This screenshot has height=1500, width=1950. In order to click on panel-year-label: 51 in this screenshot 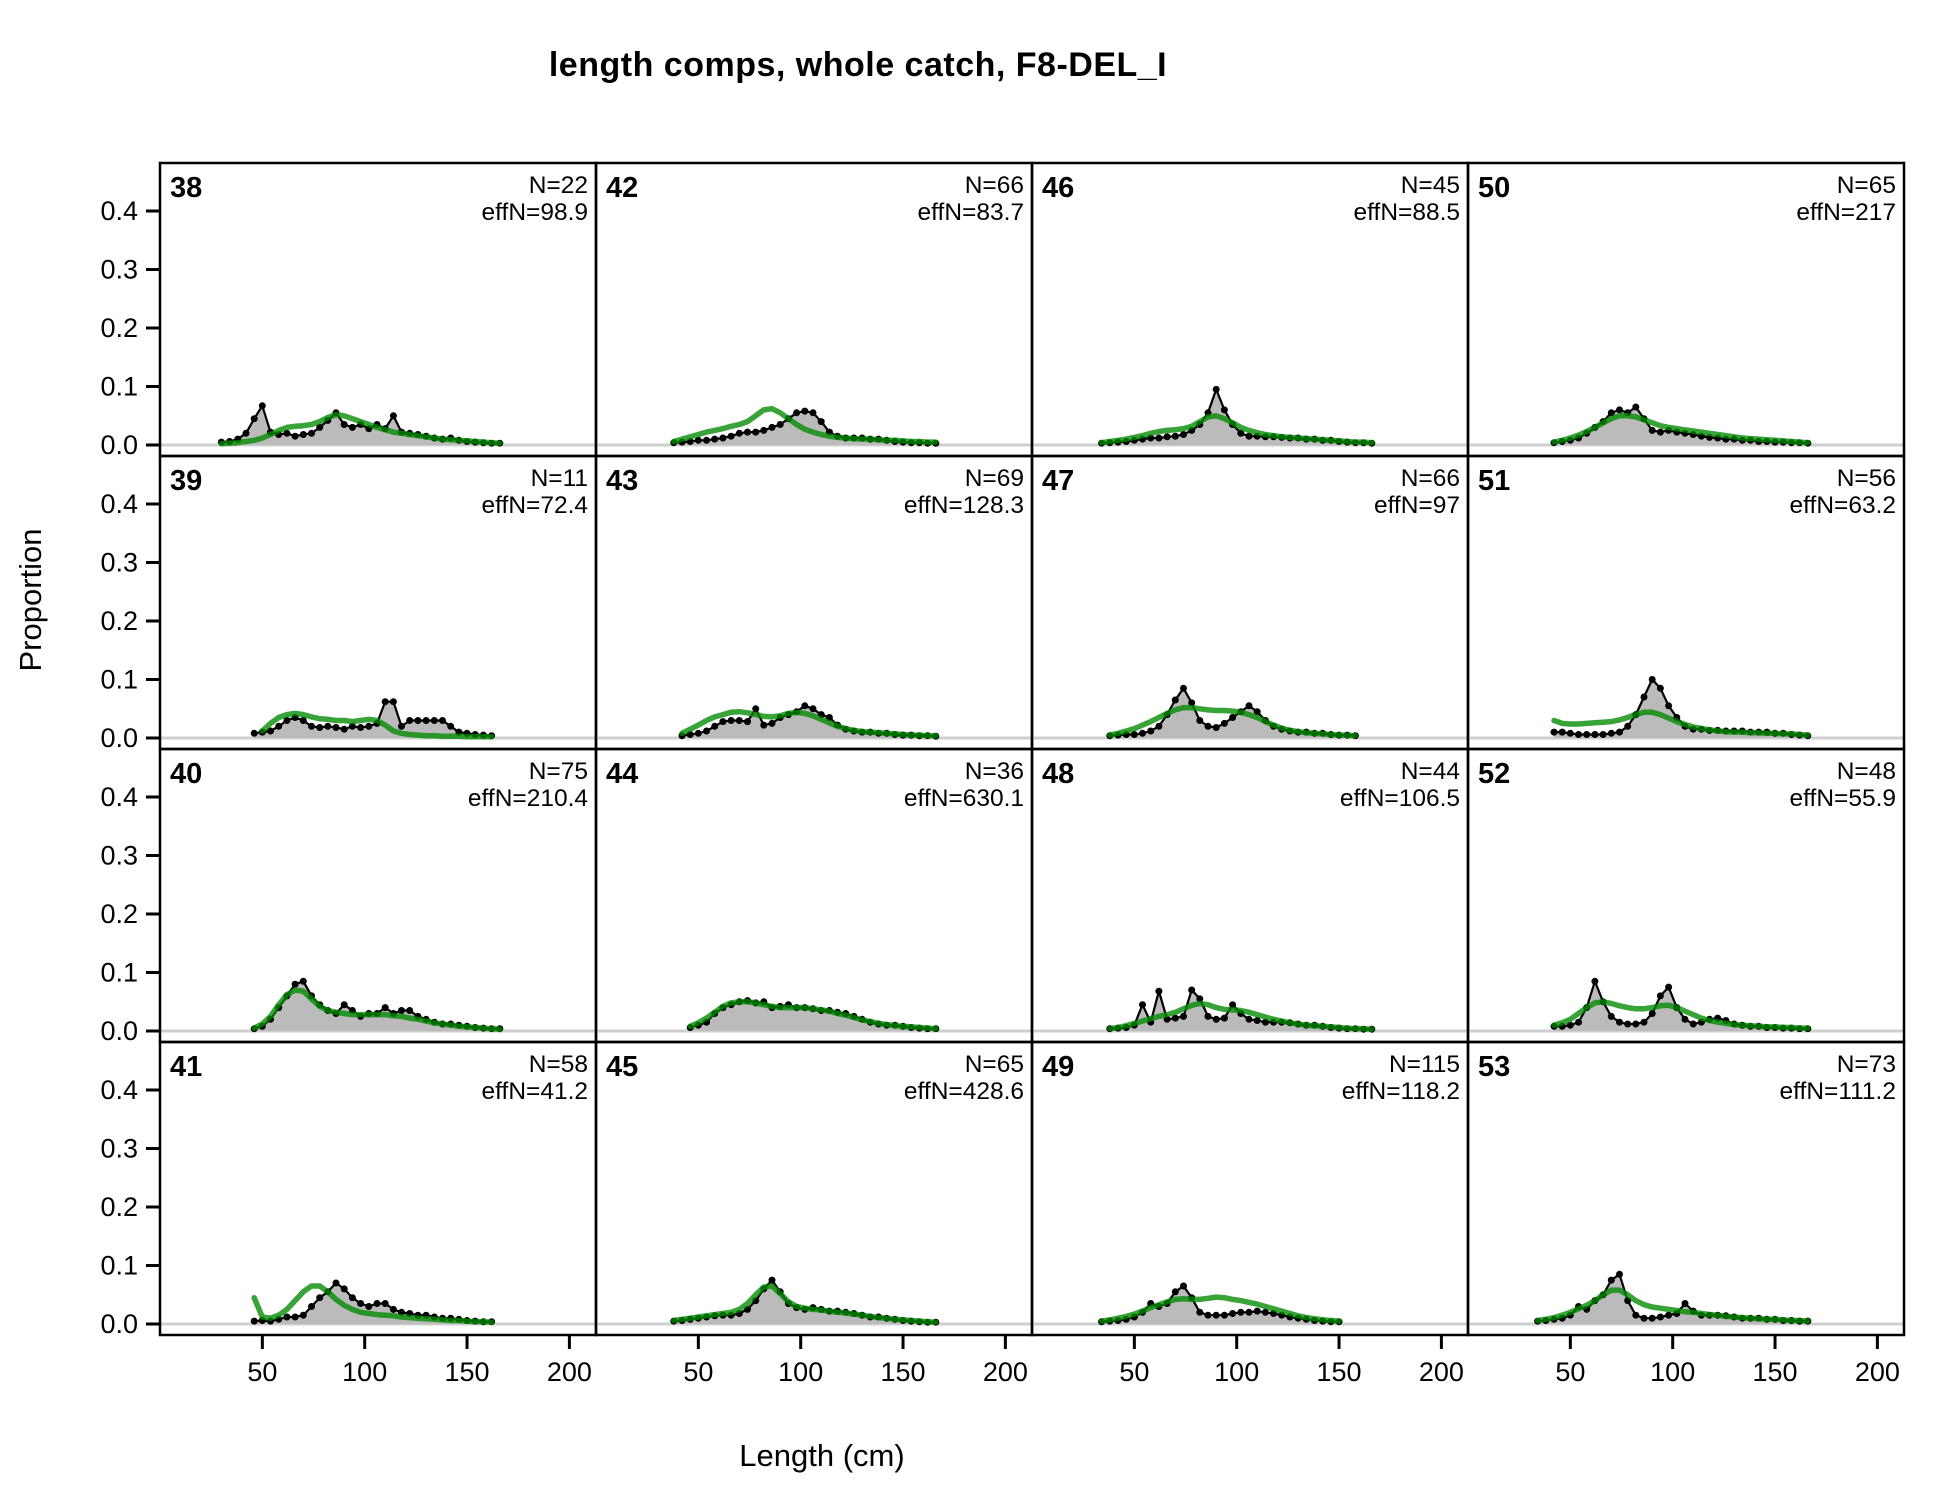, I will do `click(1494, 481)`.